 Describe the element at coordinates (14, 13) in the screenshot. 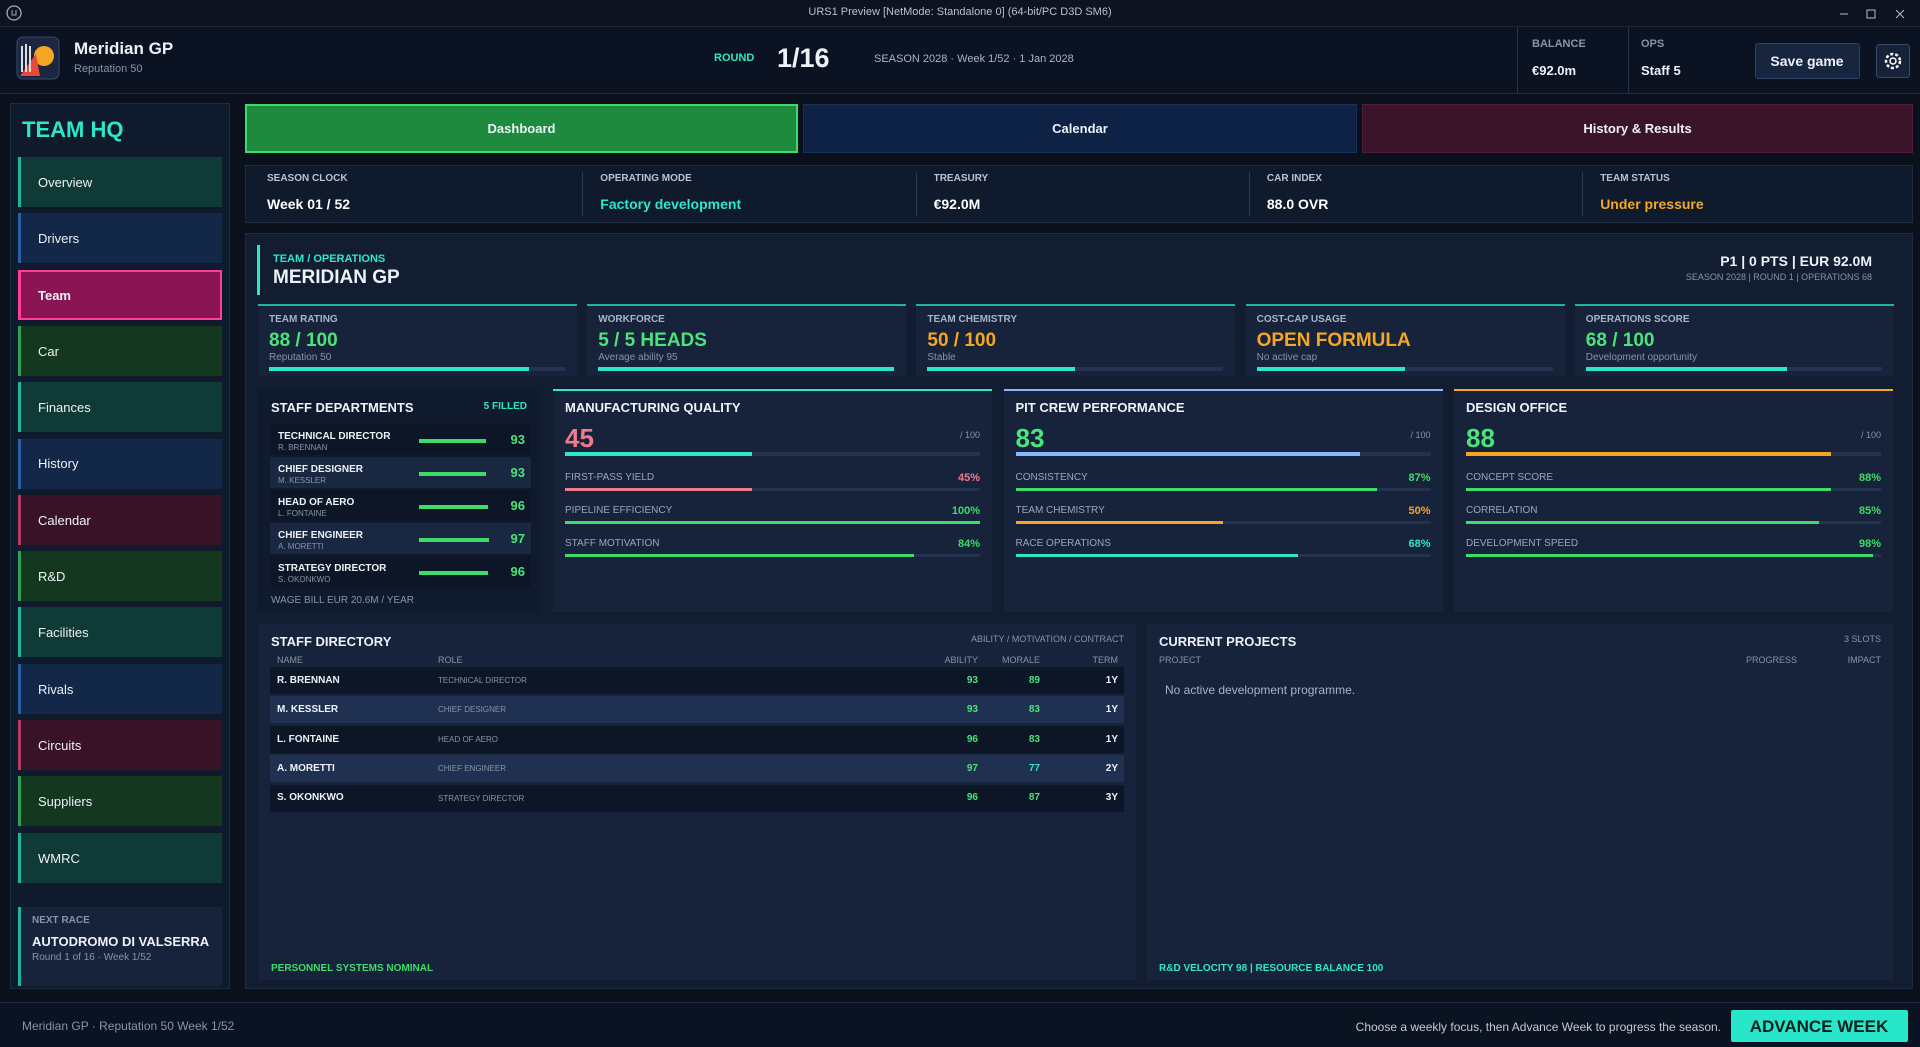

I see `engine-icon` at that location.